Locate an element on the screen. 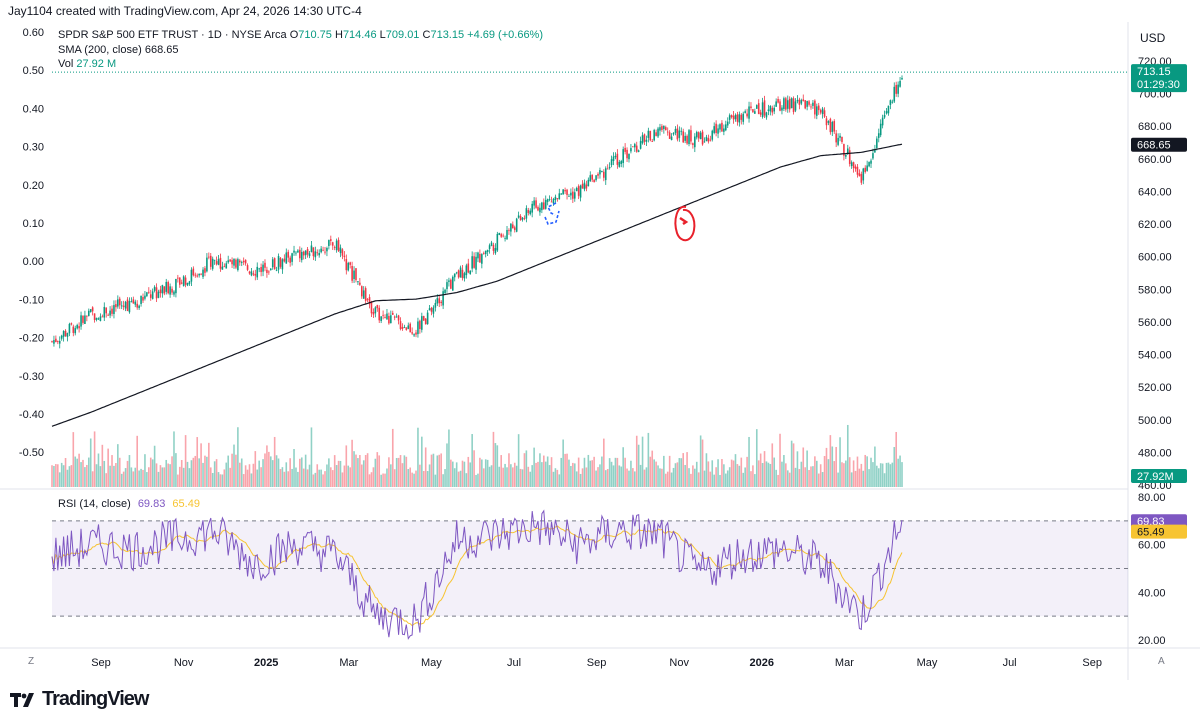 This screenshot has width=1200, height=725. auto-scale-button: A is located at coordinates (1161, 661).